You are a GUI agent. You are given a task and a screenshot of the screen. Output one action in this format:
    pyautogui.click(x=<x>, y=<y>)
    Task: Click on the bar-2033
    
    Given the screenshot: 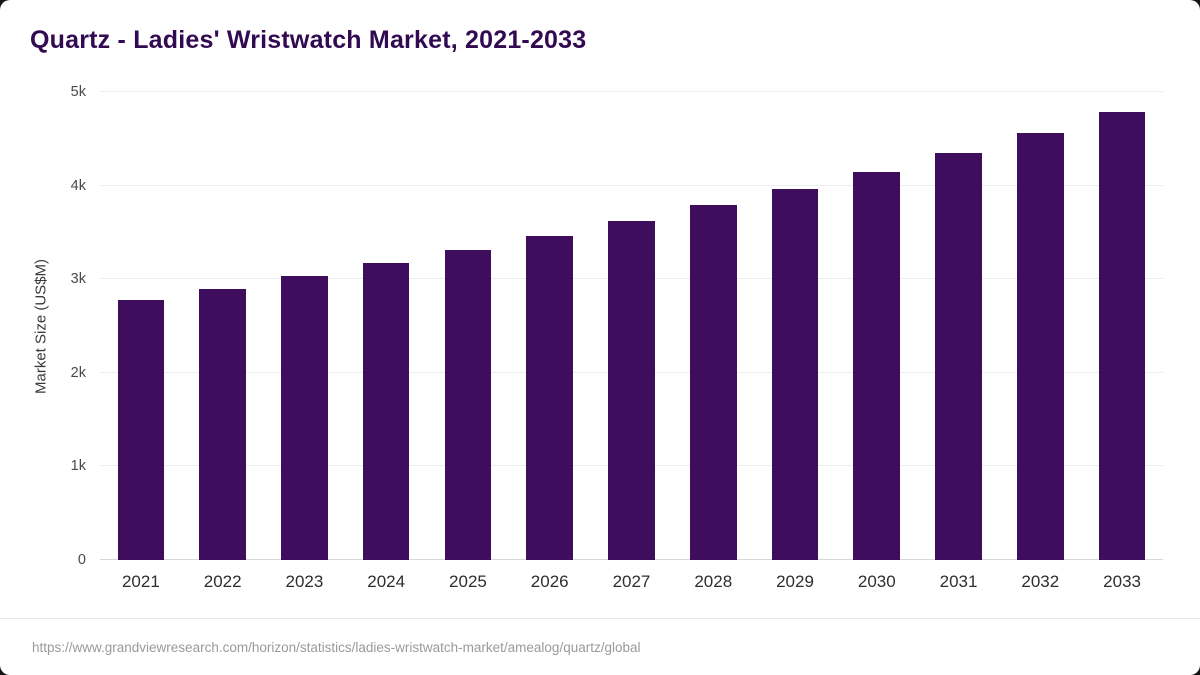 What is the action you would take?
    pyautogui.click(x=1122, y=335)
    